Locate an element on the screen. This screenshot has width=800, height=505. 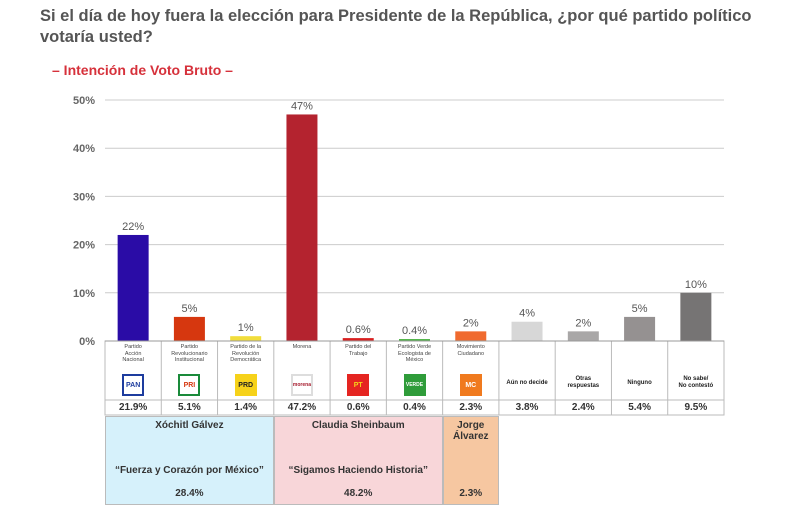
y-tick-label: 50% is located at coordinates (84, 101).